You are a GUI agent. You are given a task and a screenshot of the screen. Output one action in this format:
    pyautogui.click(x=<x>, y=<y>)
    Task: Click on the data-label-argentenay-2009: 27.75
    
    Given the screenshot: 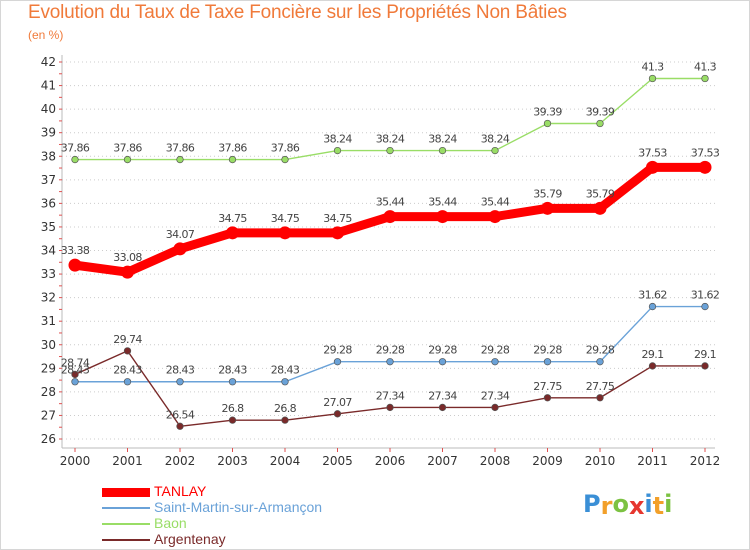 What is the action you would take?
    pyautogui.click(x=547, y=386)
    